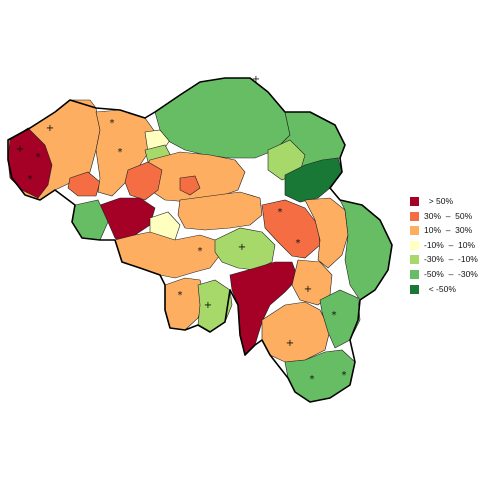  I want to click on legend-item: > 50%, so click(445, 203).